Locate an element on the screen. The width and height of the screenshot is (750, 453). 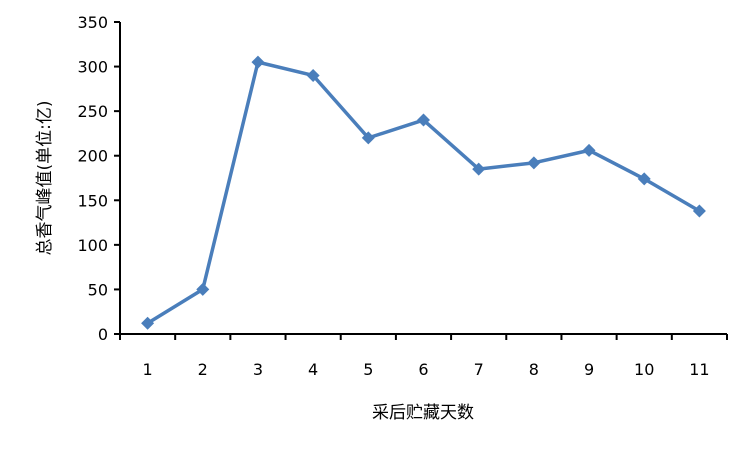
y-tick-label: 200 is located at coordinates (92, 156).